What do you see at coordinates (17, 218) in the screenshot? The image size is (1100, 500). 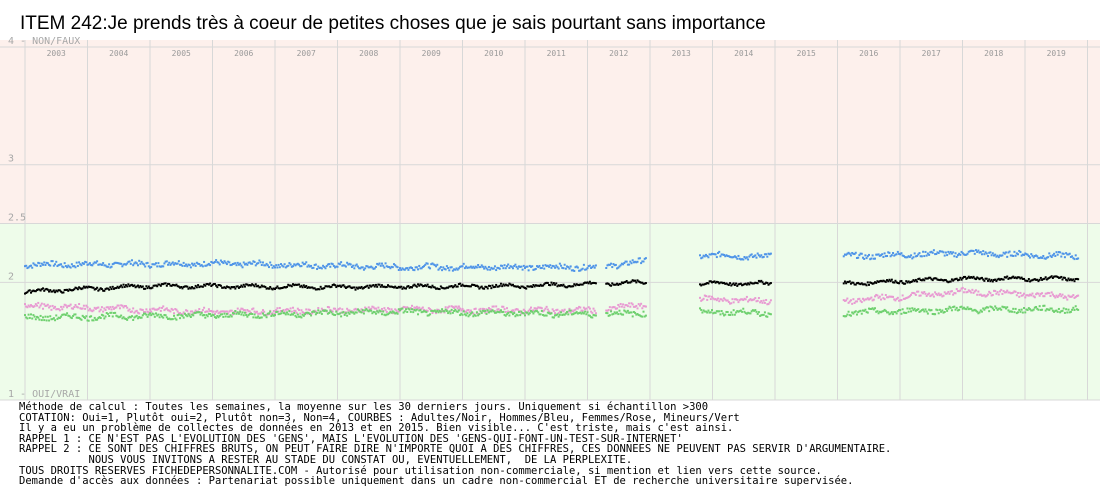 I see `y-tick-label: 2.5` at bounding box center [17, 218].